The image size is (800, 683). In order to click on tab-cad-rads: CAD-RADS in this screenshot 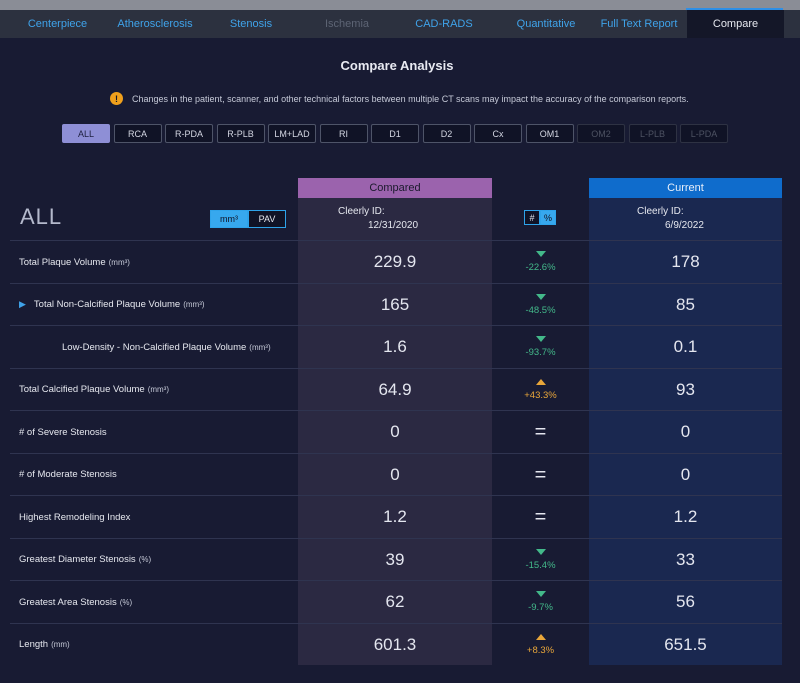, I will do `click(444, 24)`.